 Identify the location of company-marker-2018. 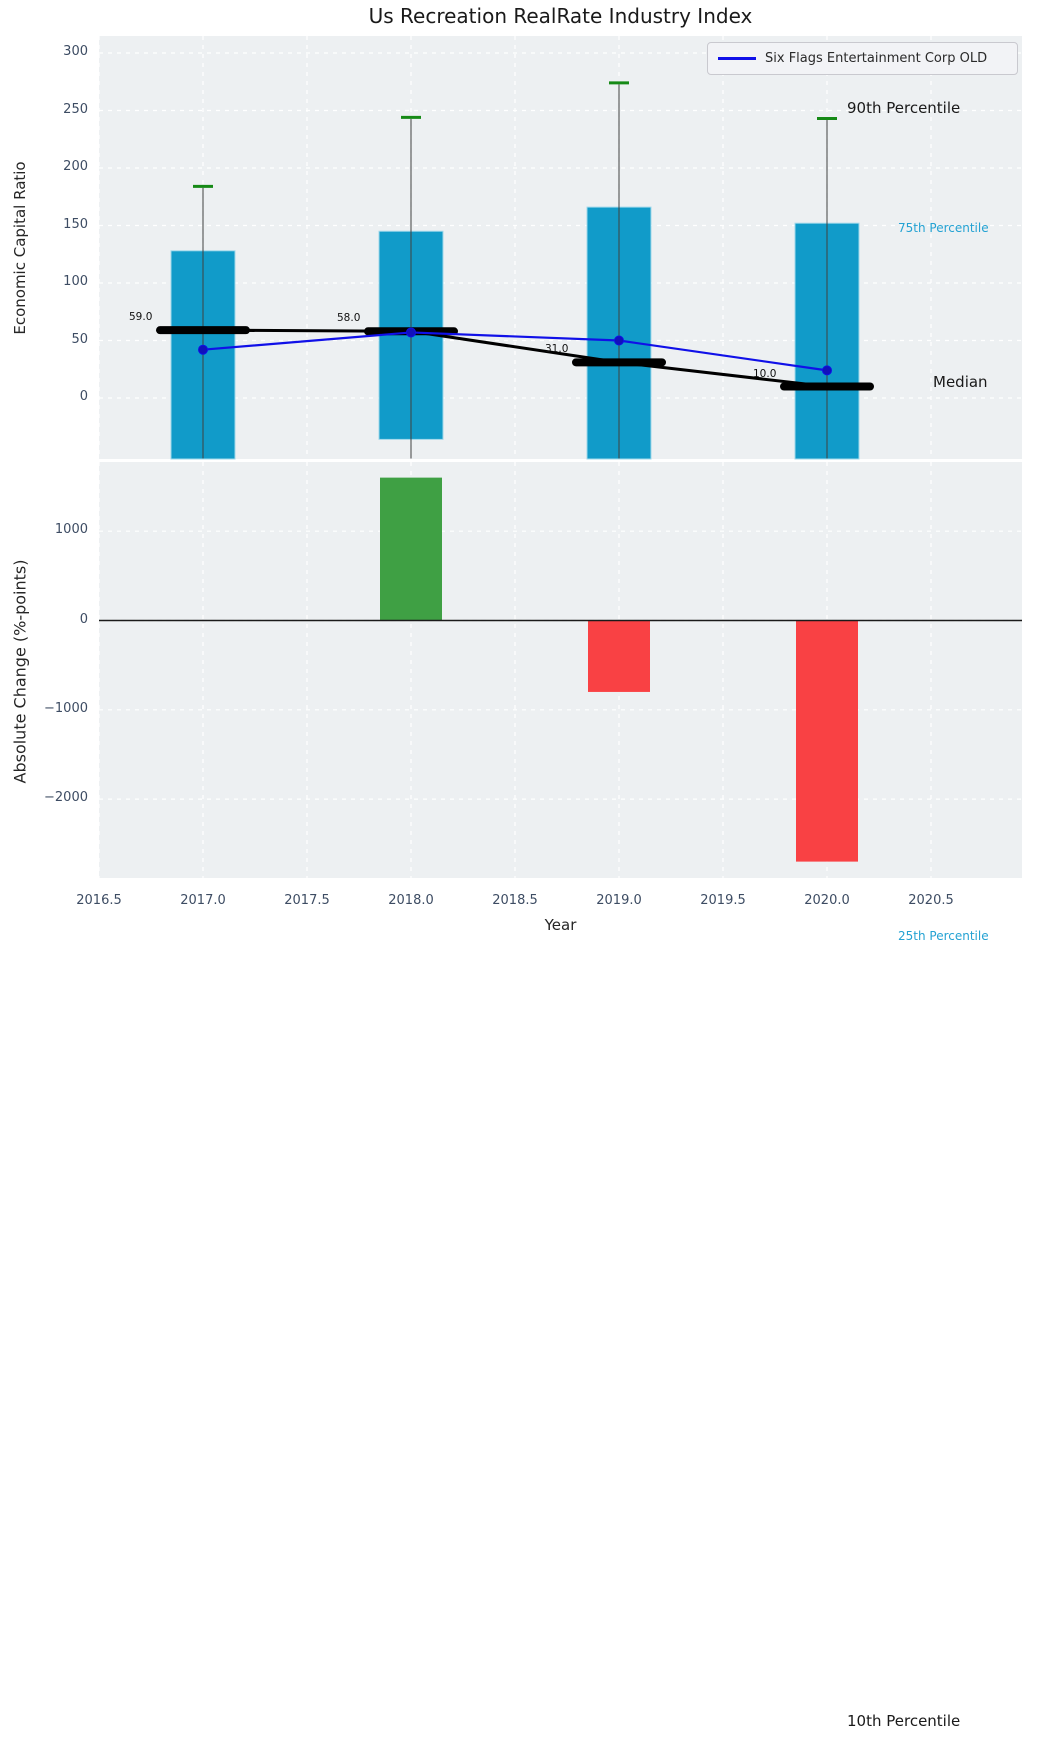
(411, 332).